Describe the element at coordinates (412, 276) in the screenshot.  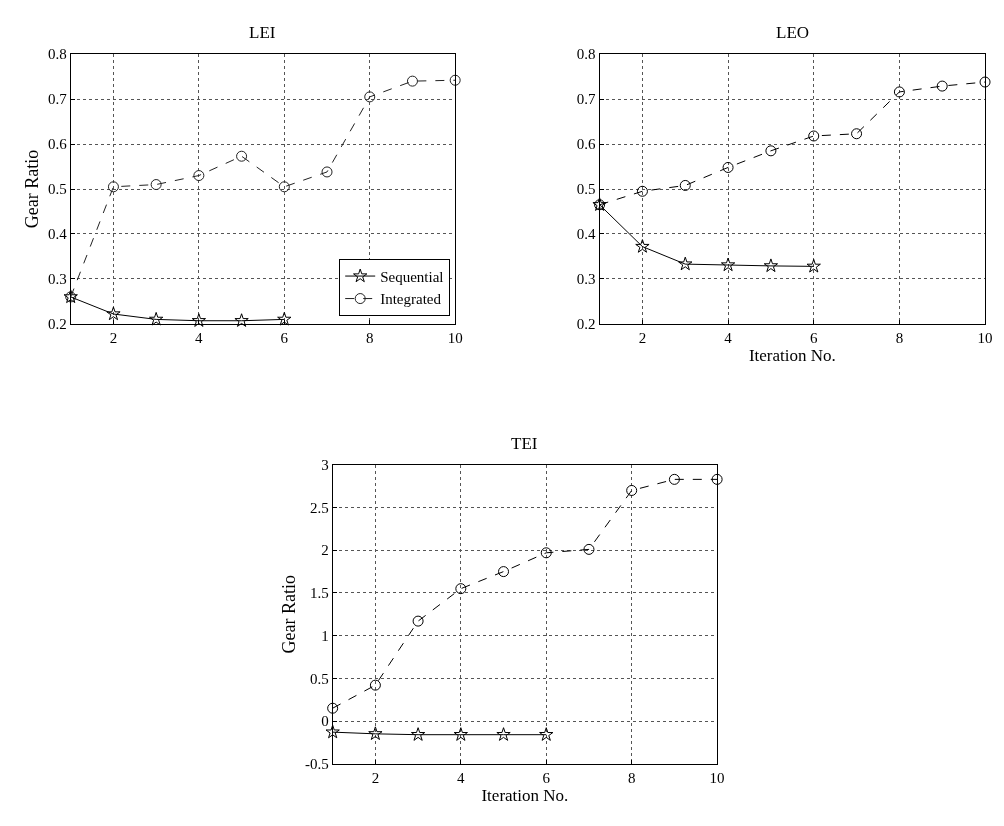
I see `legend-label: Sequential` at that location.